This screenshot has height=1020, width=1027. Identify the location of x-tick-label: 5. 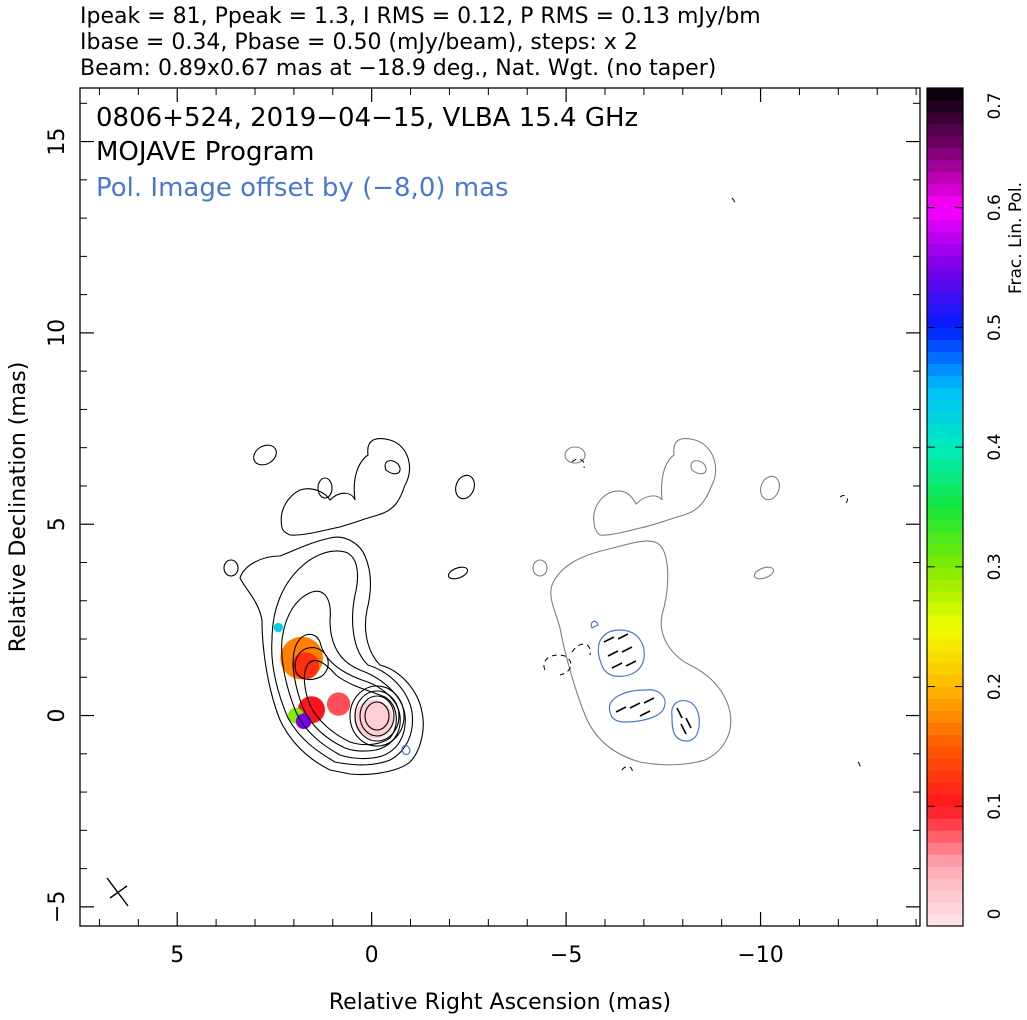
(177, 955).